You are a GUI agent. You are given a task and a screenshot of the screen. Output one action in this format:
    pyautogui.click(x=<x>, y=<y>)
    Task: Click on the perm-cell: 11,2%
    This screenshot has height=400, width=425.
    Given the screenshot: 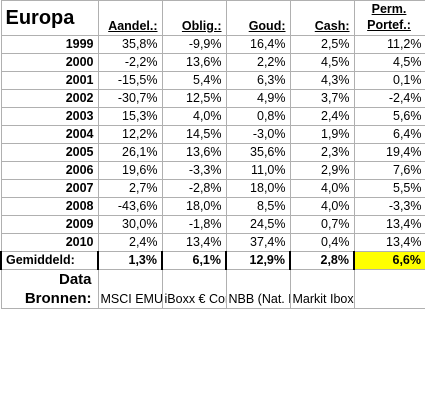 What is the action you would take?
    pyautogui.click(x=389, y=44)
    